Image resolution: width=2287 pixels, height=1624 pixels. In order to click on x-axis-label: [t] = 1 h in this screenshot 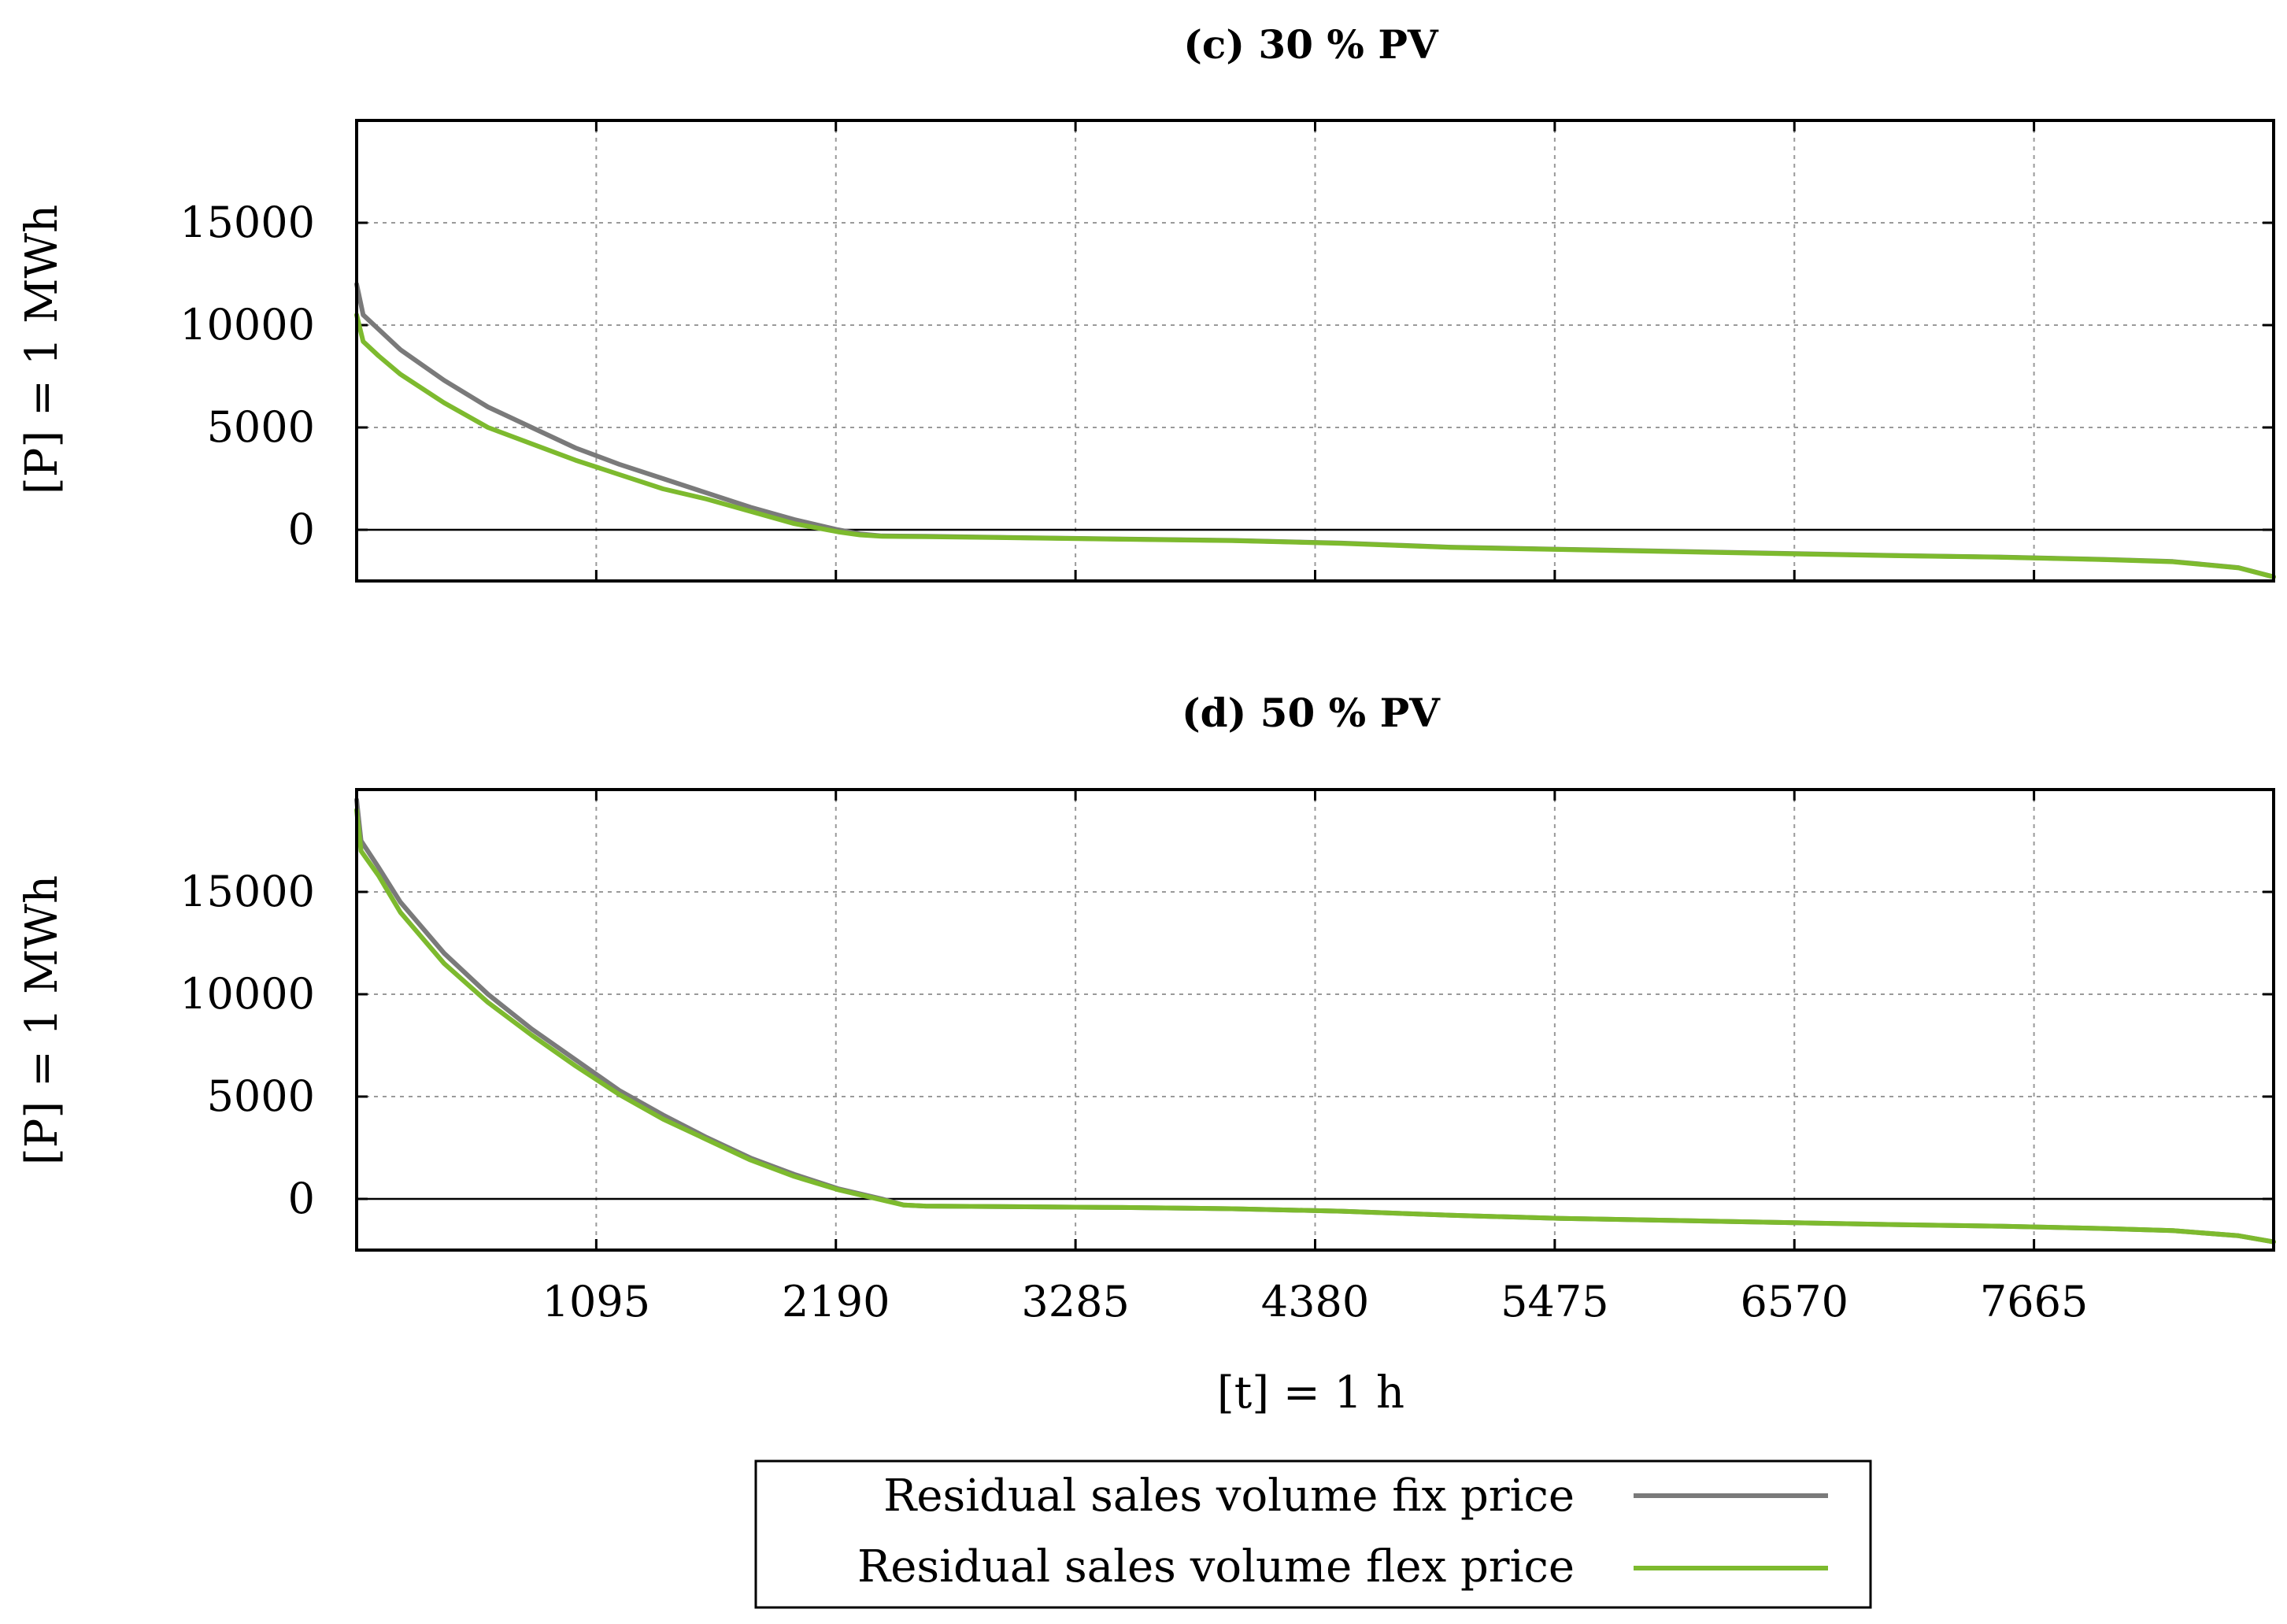, I will do `click(1310, 1393)`.